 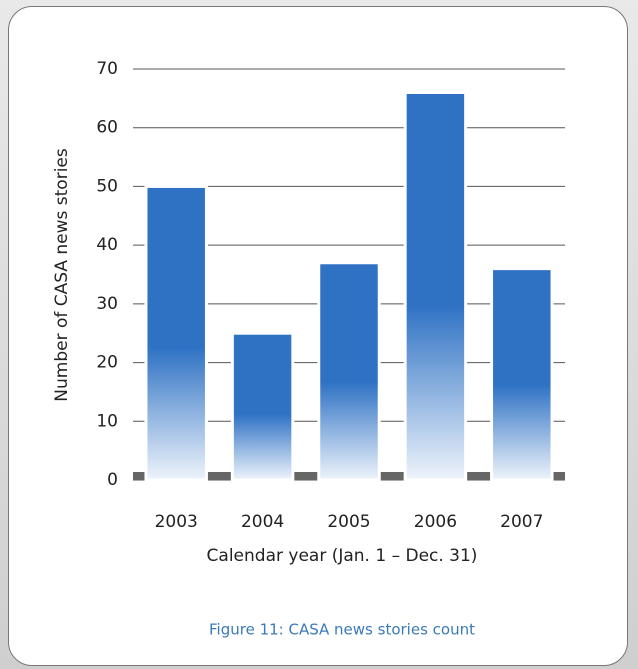 What do you see at coordinates (342, 556) in the screenshot?
I see `x-axis-label: Calendar year (Jan. 1 – Dec. 31)` at bounding box center [342, 556].